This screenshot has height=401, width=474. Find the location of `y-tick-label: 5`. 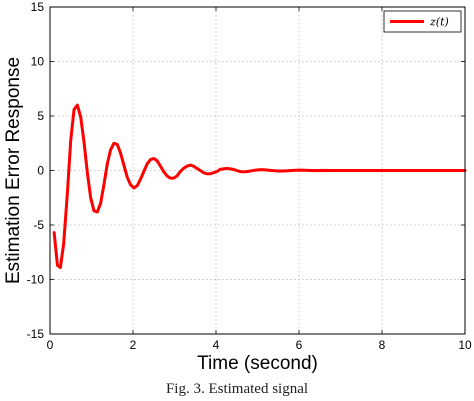

y-tick-label: 5 is located at coordinates (40, 116).